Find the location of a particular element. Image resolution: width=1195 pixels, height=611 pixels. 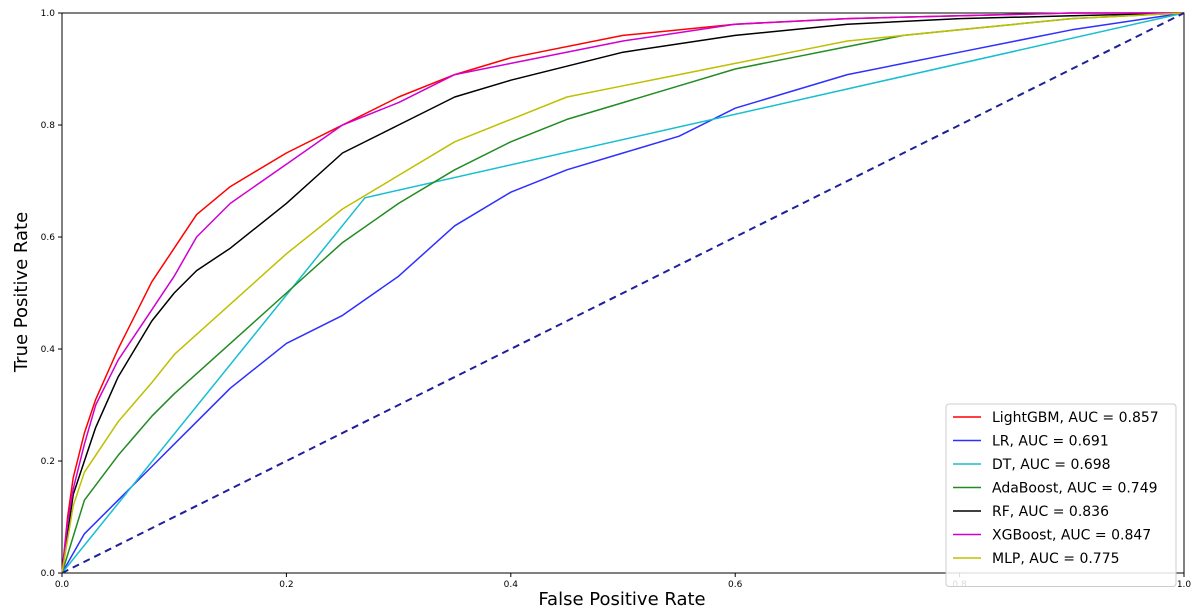

x-tick-label: 0.0 is located at coordinates (62, 585).